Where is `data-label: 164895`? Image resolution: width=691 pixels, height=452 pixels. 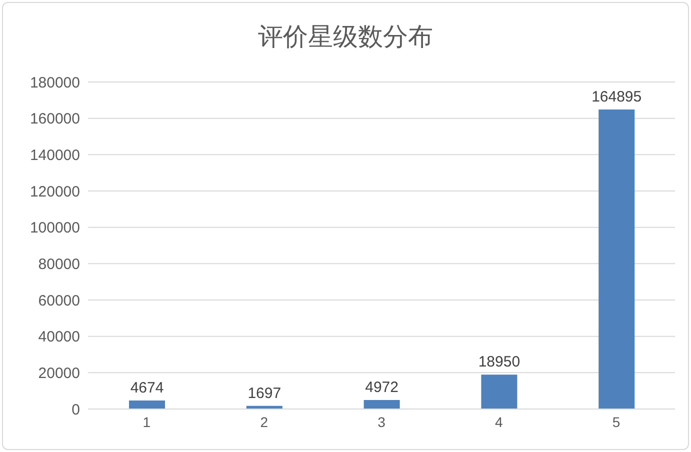 data-label: 164895 is located at coordinates (617, 97).